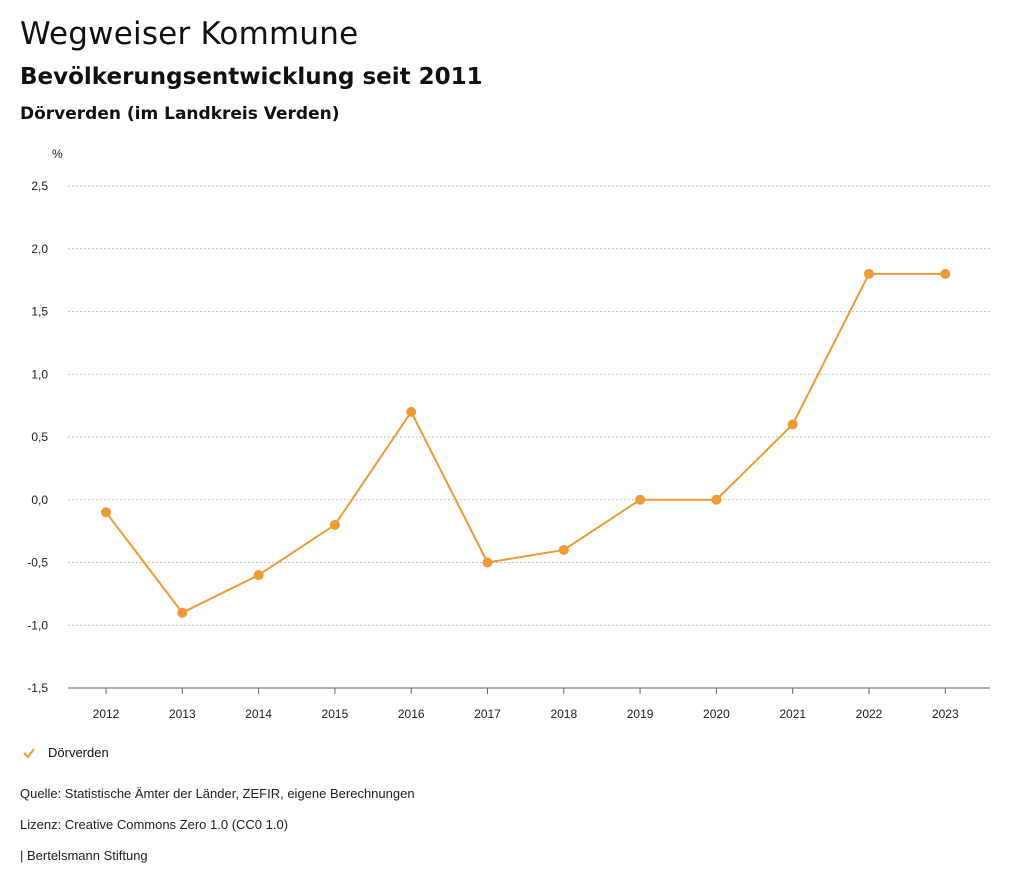  What do you see at coordinates (39, 437) in the screenshot?
I see `y-tick-label: 0,5` at bounding box center [39, 437].